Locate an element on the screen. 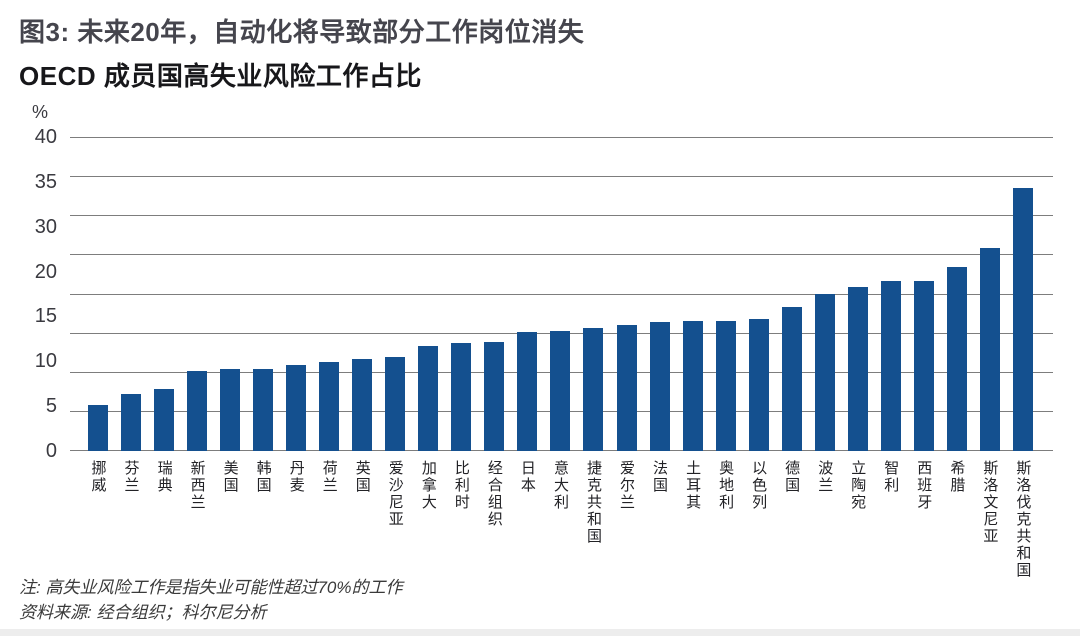 The width and height of the screenshot is (1080, 636). country-label-爱沙尼亚: 爱沙尼亚 is located at coordinates (395, 494).